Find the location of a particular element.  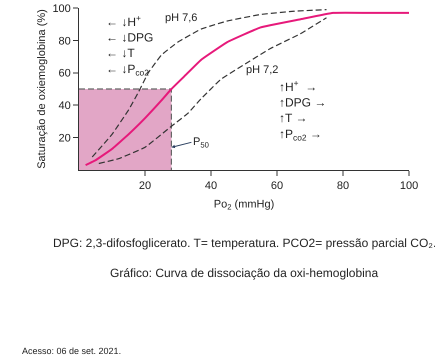

annotation: P$_{50}$ is located at coordinates (201, 143).